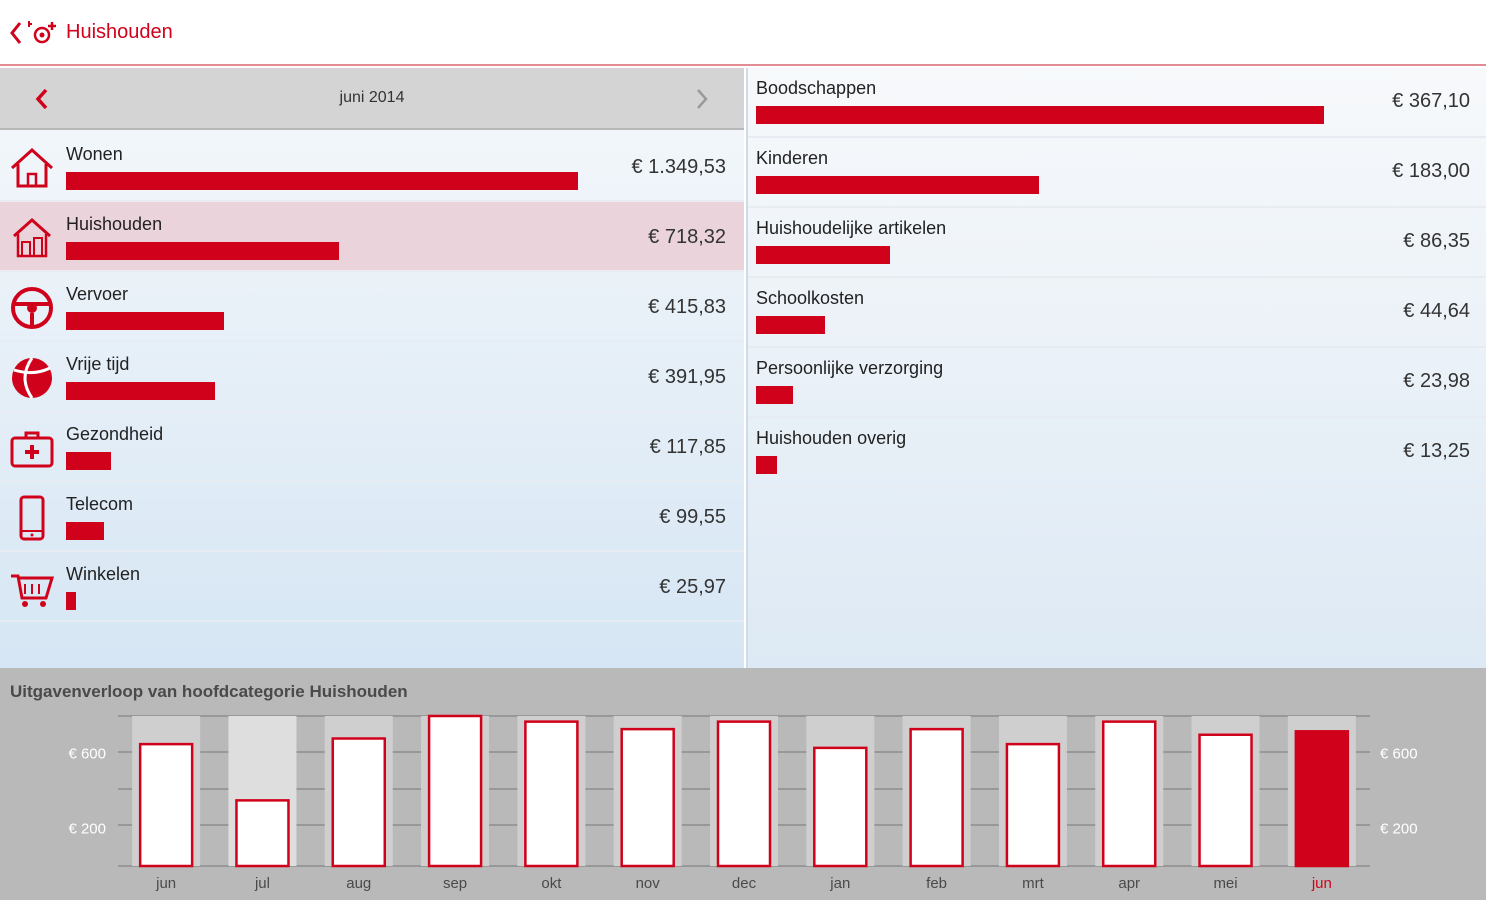 This screenshot has width=1486, height=900. I want to click on next-month-icon, so click(702, 99).